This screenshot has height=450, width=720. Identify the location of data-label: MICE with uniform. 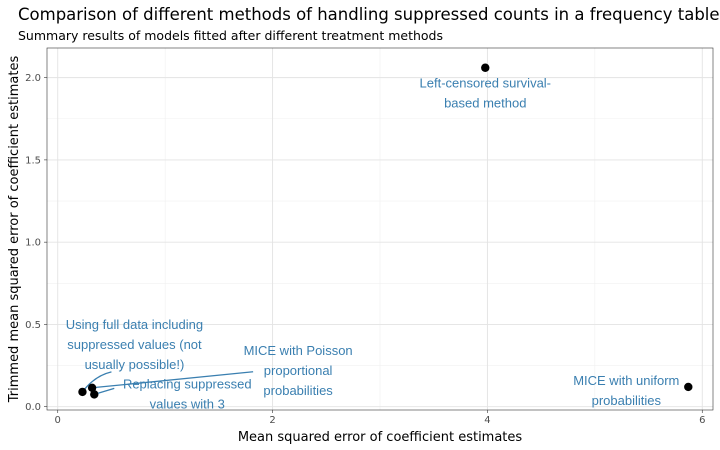
(626, 380).